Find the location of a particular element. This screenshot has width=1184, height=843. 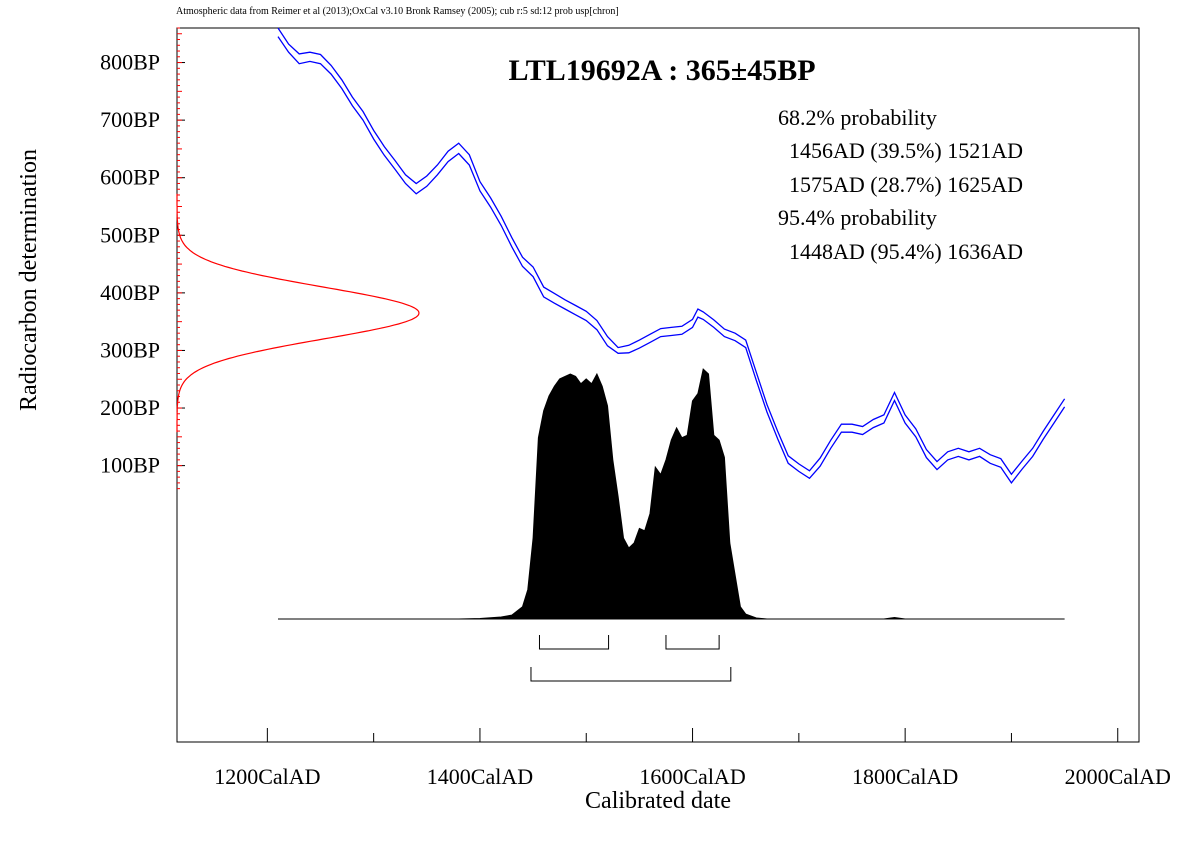

result-line: 95.4% probability is located at coordinates (857, 217).